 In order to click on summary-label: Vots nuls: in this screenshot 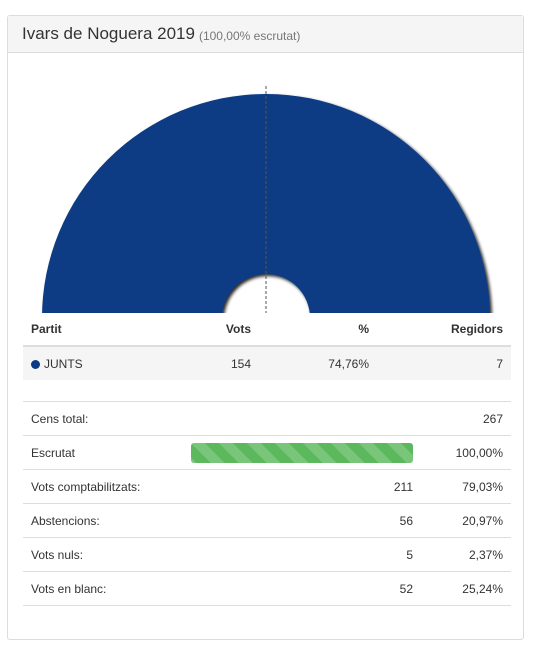, I will do `click(92, 554)`.